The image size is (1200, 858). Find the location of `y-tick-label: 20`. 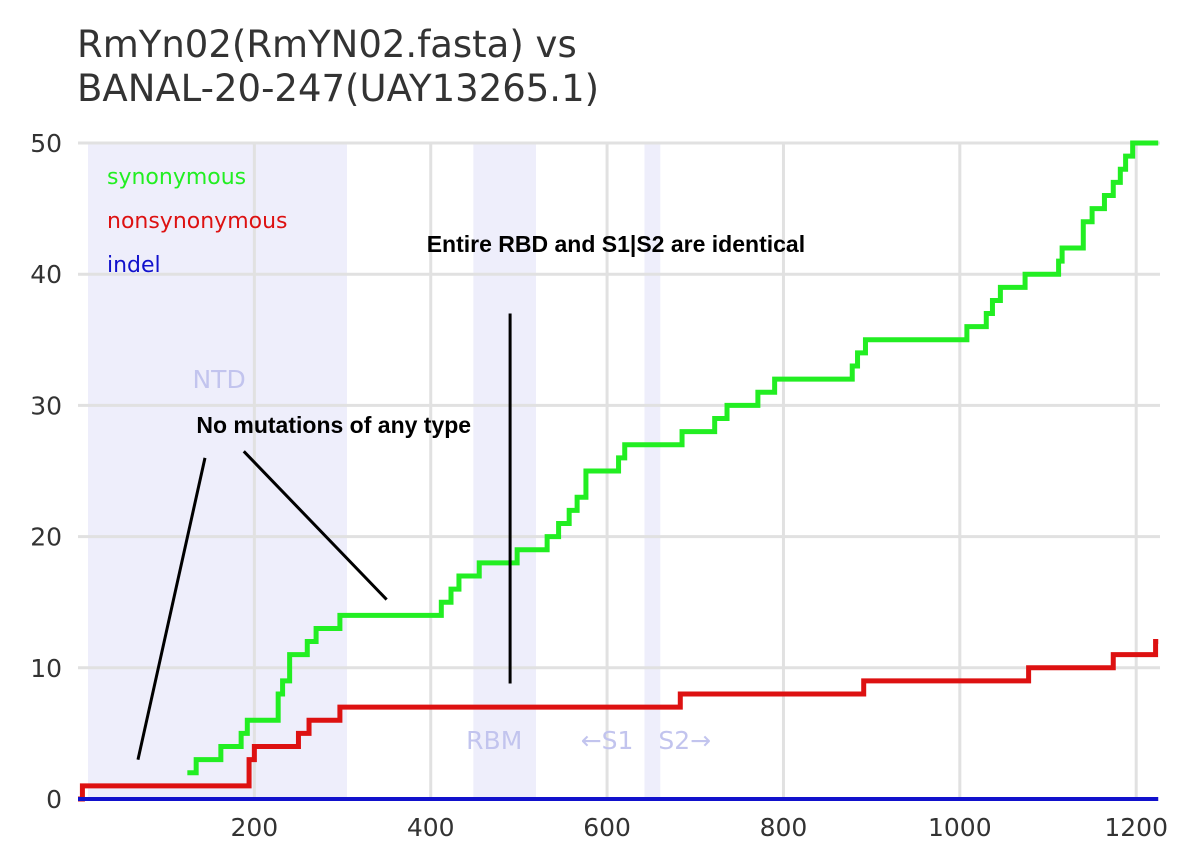

y-tick-label: 20 is located at coordinates (46, 537).